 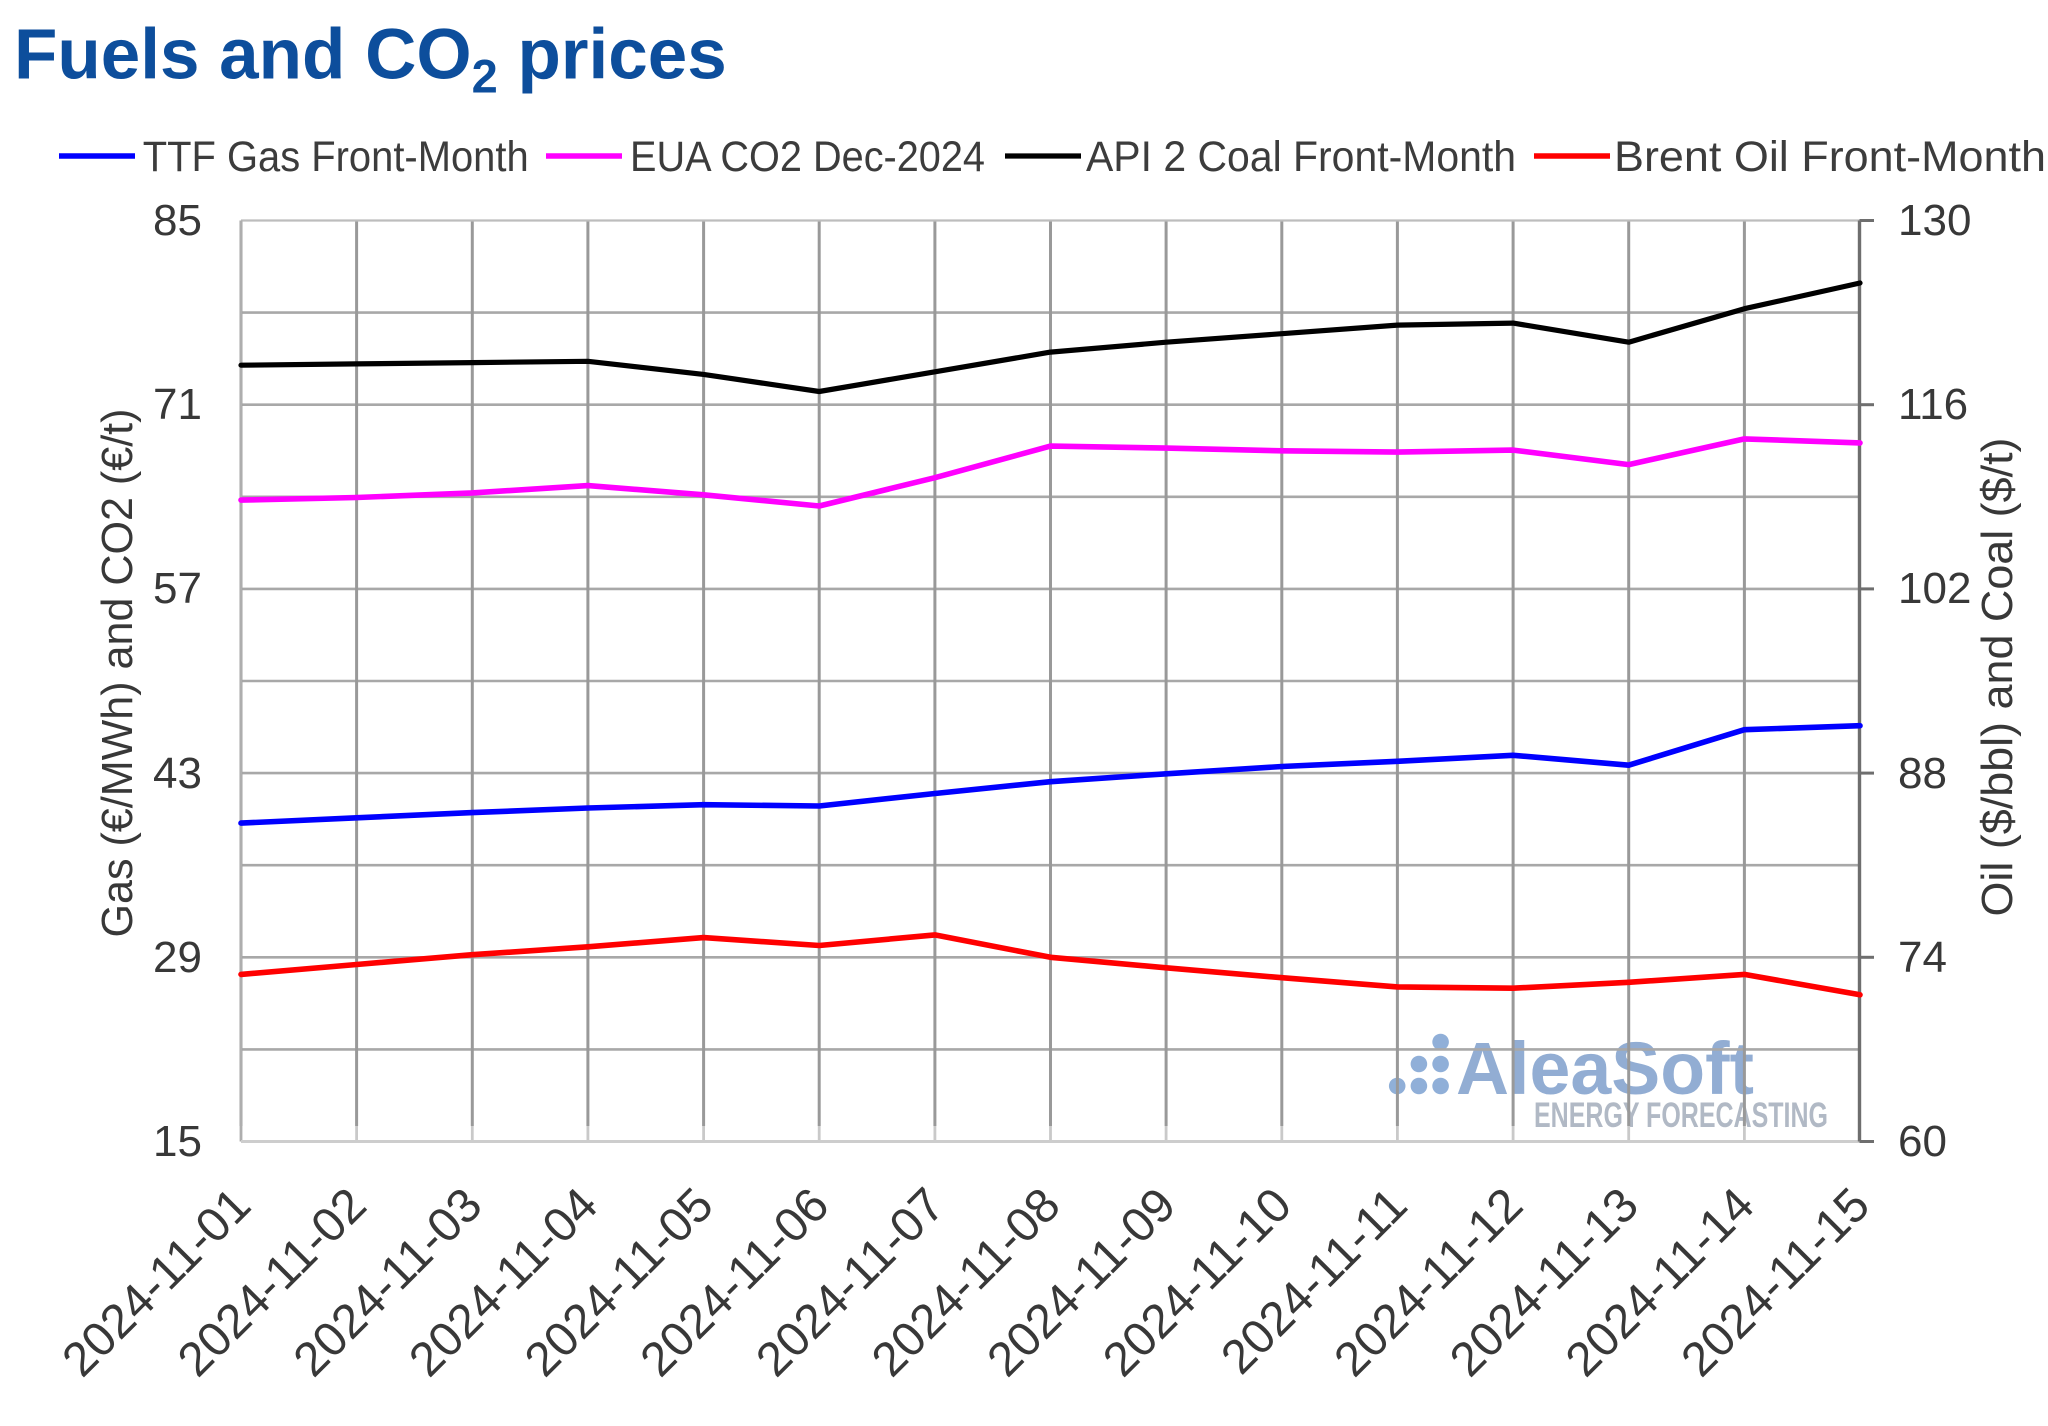 What do you see at coordinates (1933, 404) in the screenshot?
I see `svg-text: 116` at bounding box center [1933, 404].